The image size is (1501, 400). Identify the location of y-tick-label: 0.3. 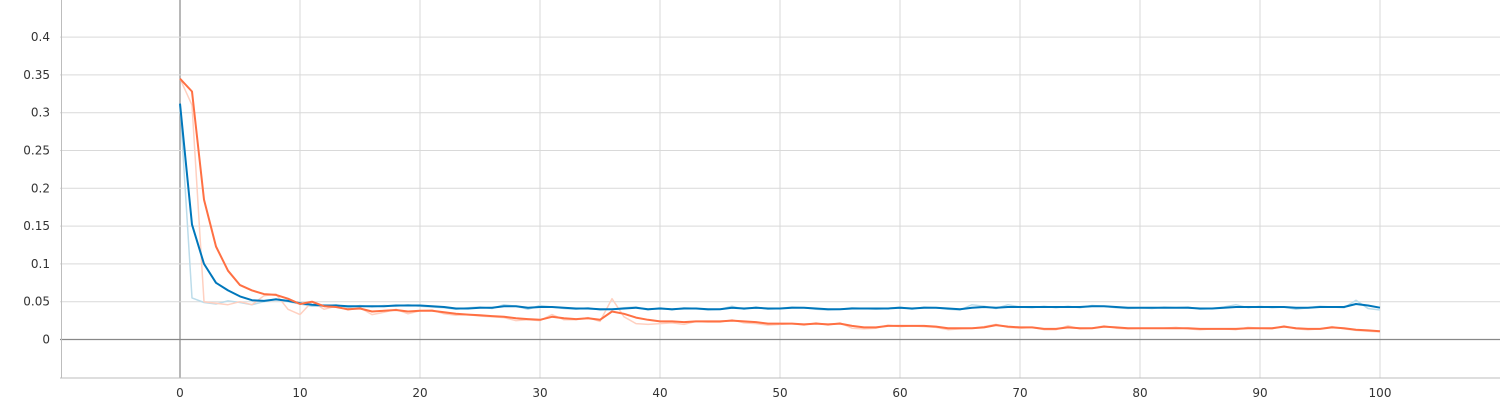
(40, 113).